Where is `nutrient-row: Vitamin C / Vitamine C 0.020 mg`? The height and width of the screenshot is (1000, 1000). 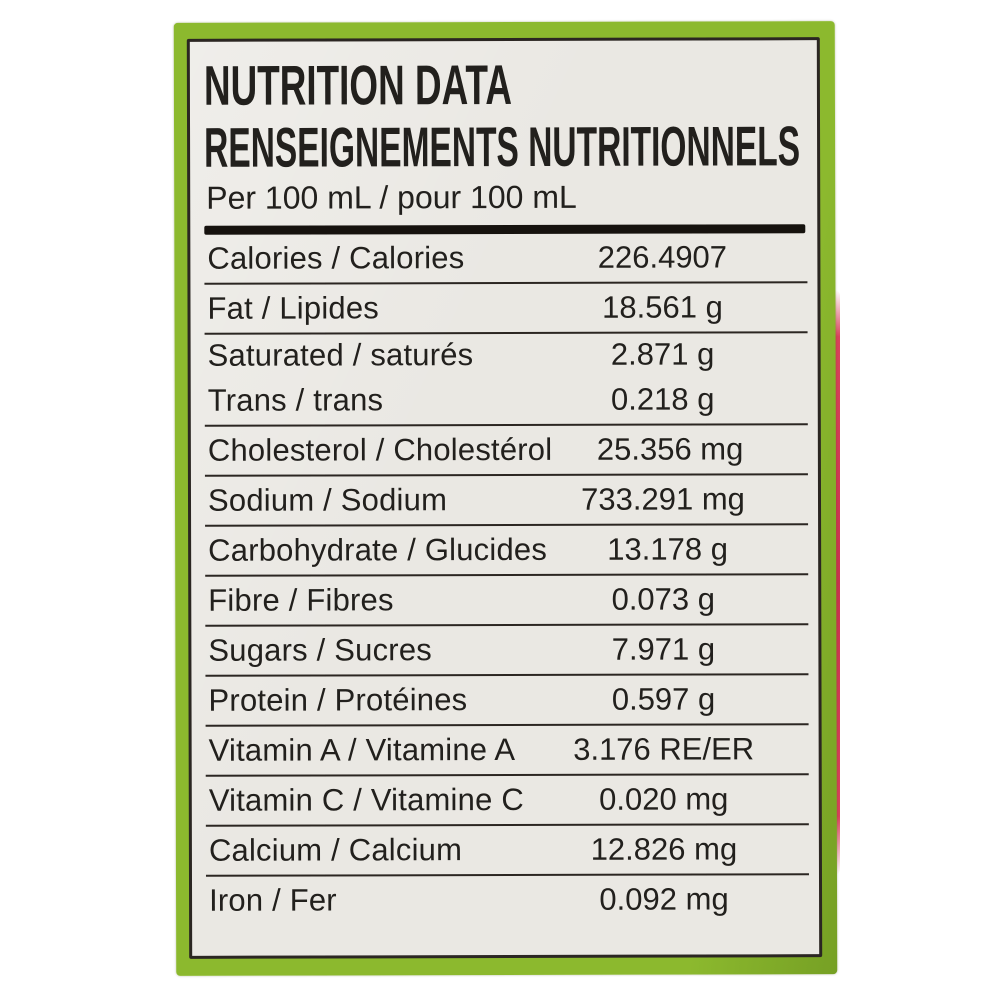
nutrient-row: Vitamin C / Vitamine C 0.020 mg is located at coordinates (507, 801).